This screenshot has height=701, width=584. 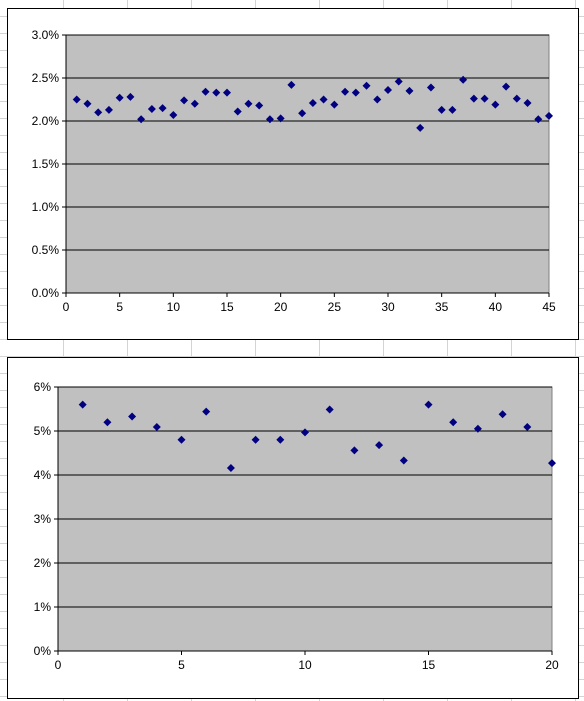 I want to click on chart-1-x-tick-label: 5, so click(x=119, y=307).